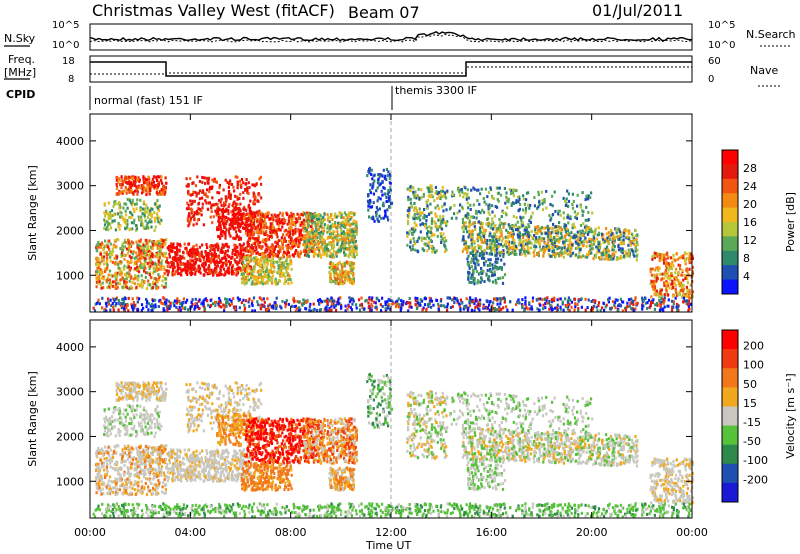 The width and height of the screenshot is (800, 554). What do you see at coordinates (384, 12) in the screenshot?
I see `beam-label: Beam 07` at bounding box center [384, 12].